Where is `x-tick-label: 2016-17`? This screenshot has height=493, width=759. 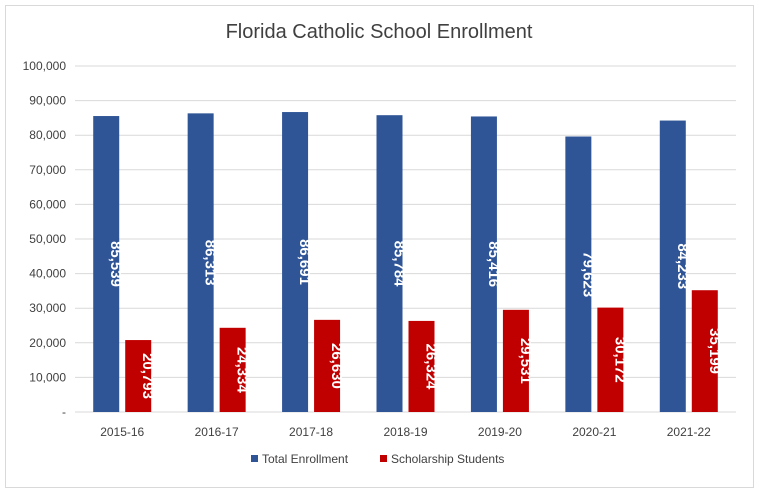 x-tick-label: 2016-17 is located at coordinates (217, 432).